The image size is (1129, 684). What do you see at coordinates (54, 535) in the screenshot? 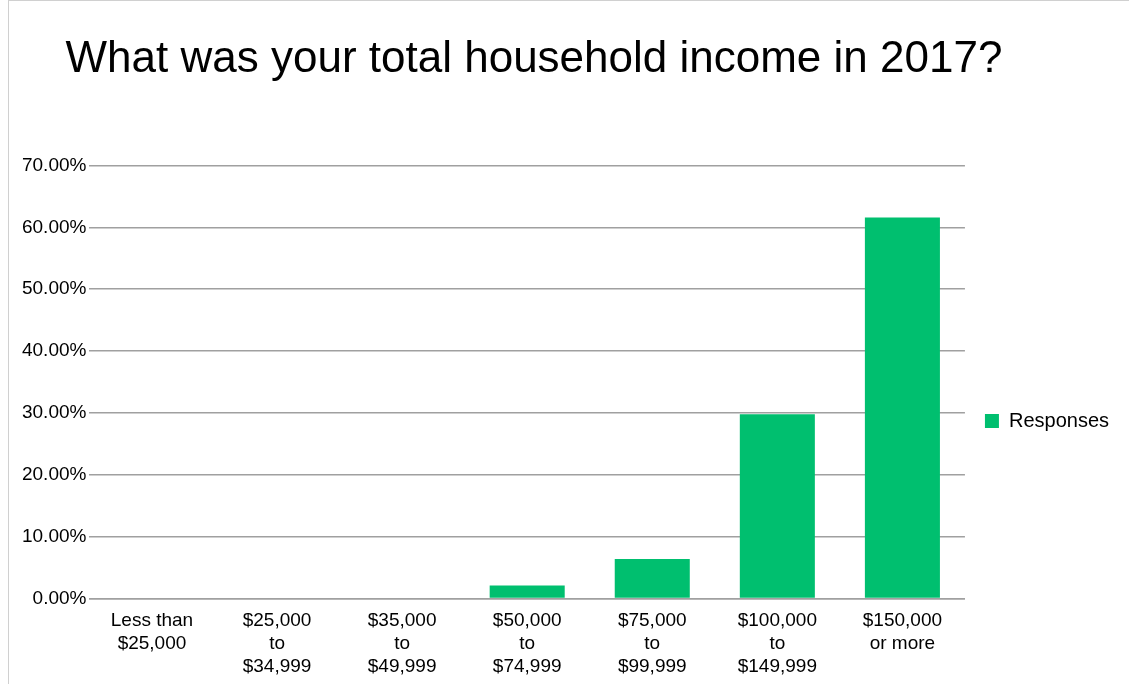
I see `y-tick-label: 10.00%` at bounding box center [54, 535].